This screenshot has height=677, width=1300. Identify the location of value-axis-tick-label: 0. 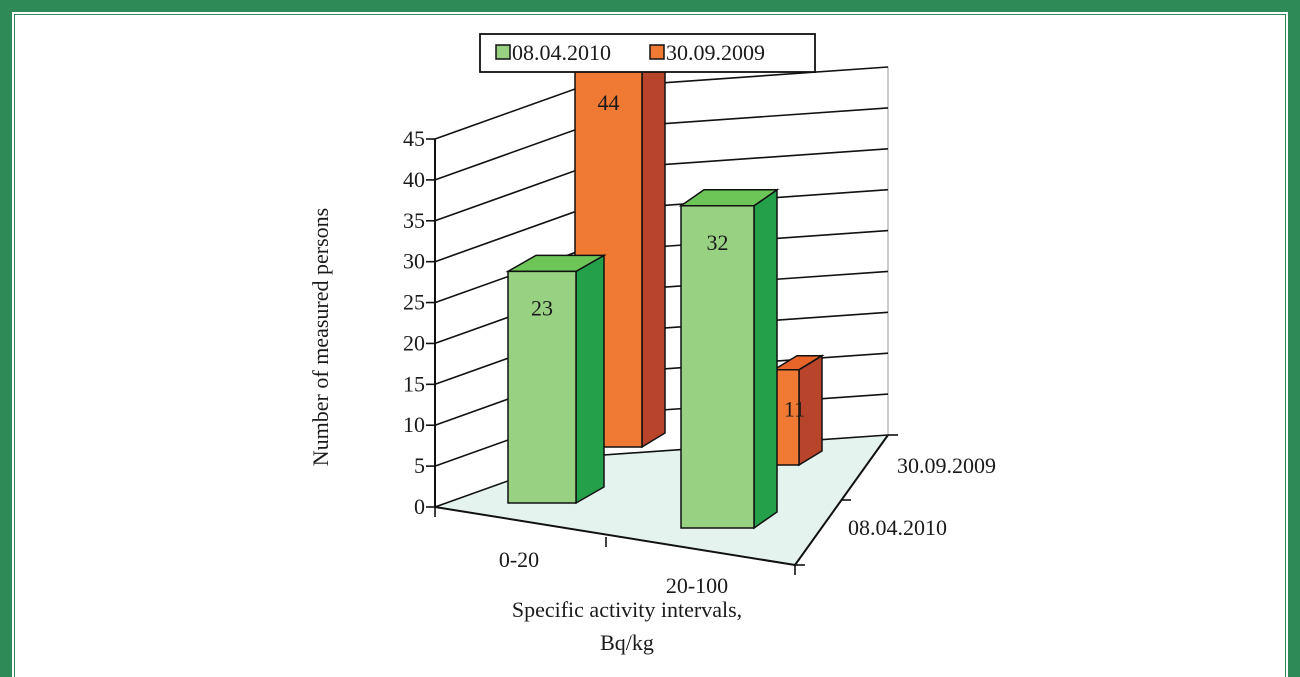
(419, 506).